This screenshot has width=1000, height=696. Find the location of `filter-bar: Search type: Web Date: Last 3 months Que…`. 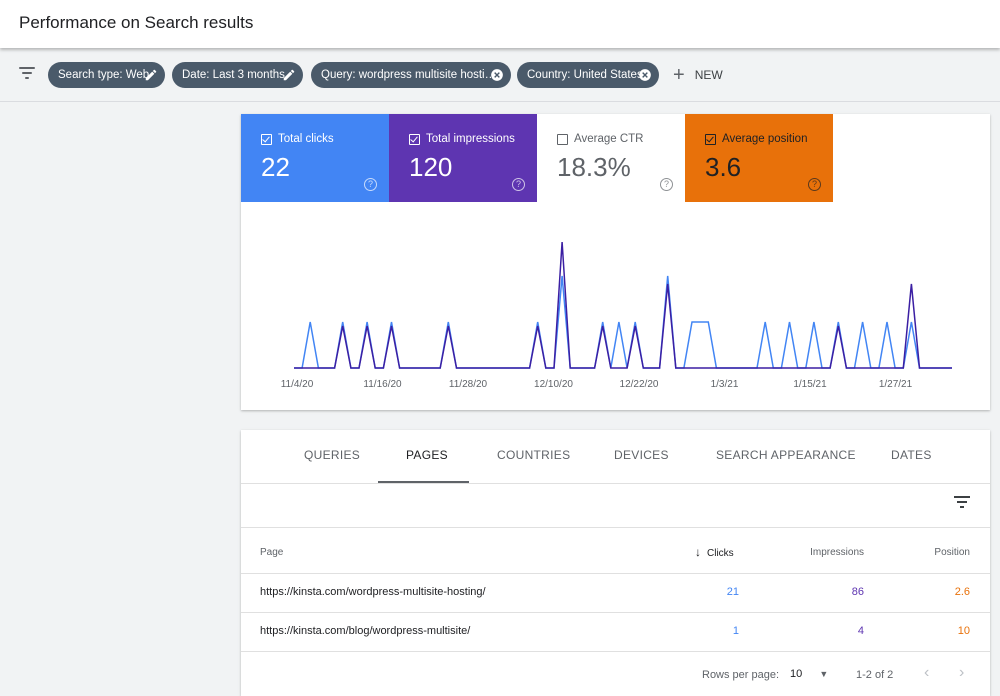

filter-bar: Search type: Web Date: Last 3 months Que… is located at coordinates (500, 75).